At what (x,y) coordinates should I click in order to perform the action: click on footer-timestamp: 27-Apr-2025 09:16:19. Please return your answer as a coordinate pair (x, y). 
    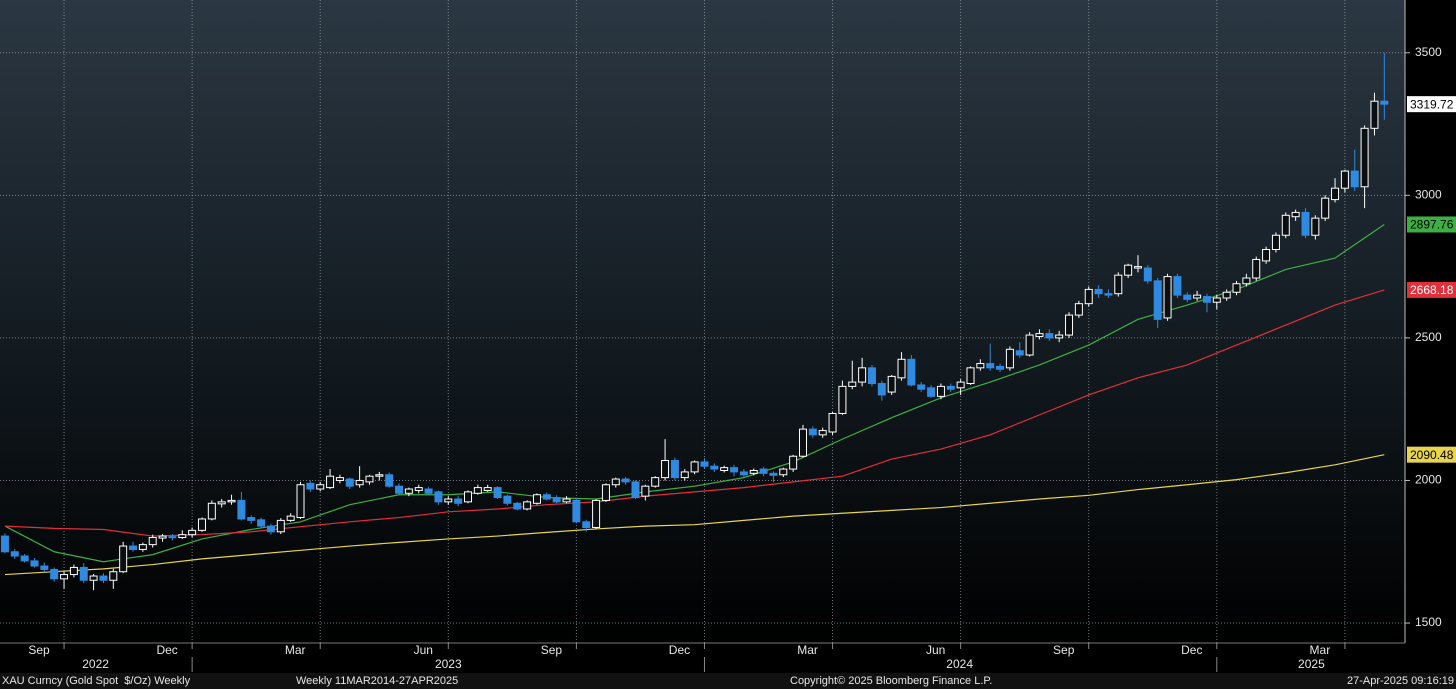
    Looking at the image, I should click on (1400, 681).